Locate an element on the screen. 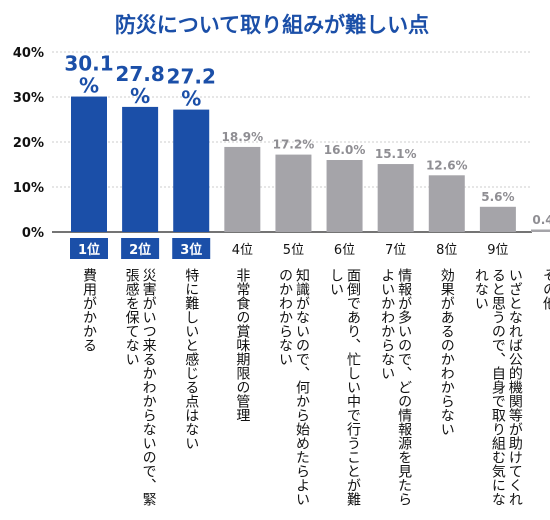 The height and width of the screenshot is (520, 550). y-tick-label: 30% is located at coordinates (28, 98).